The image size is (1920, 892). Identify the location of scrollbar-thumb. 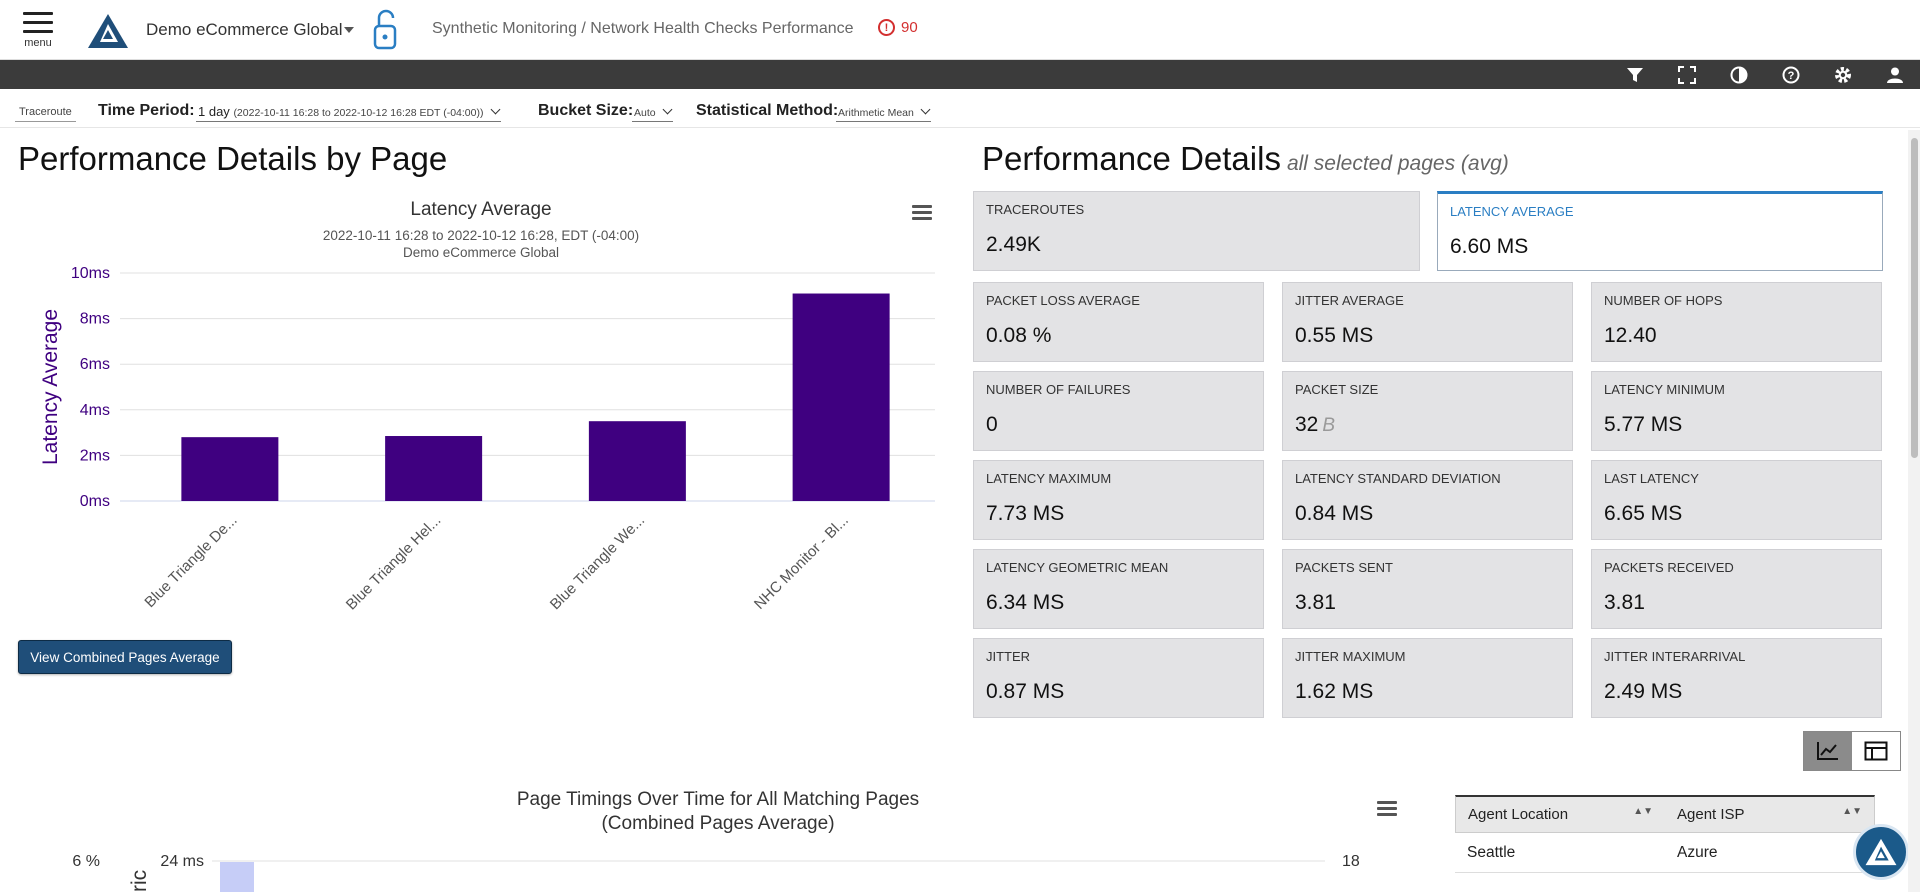
(1914, 298).